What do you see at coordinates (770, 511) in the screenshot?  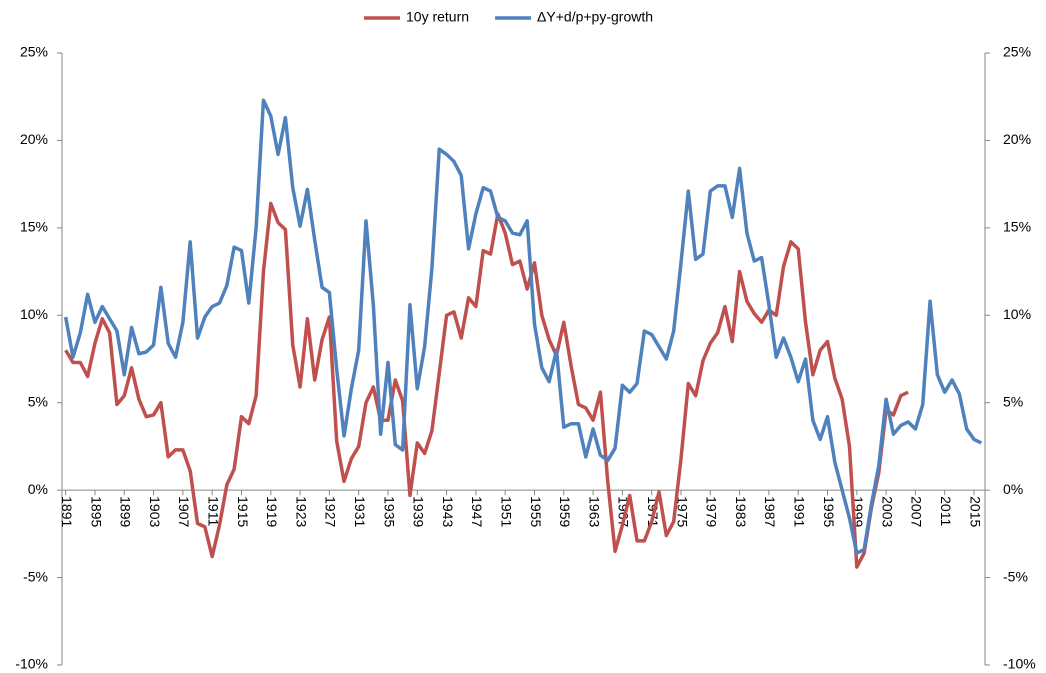 I see `x-tick-label: 1987` at bounding box center [770, 511].